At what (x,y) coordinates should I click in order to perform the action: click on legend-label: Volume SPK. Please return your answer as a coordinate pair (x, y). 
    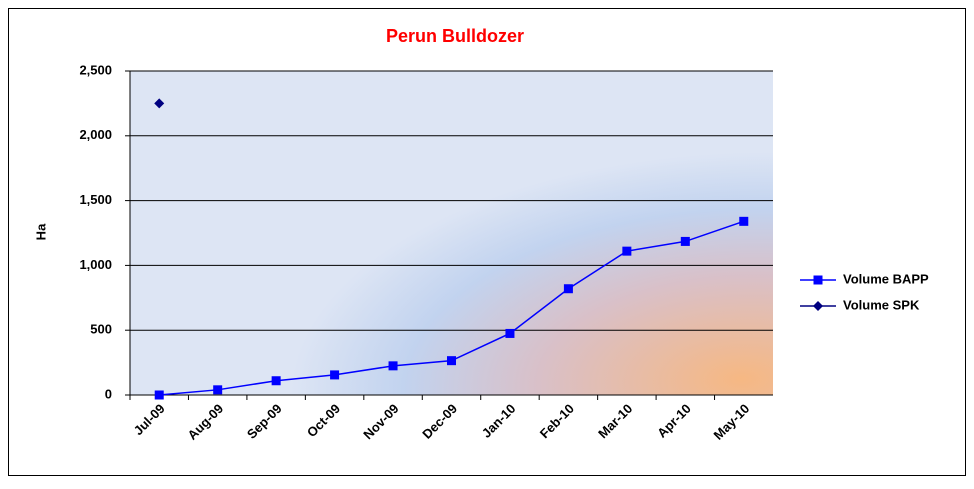
    Looking at the image, I should click on (881, 304).